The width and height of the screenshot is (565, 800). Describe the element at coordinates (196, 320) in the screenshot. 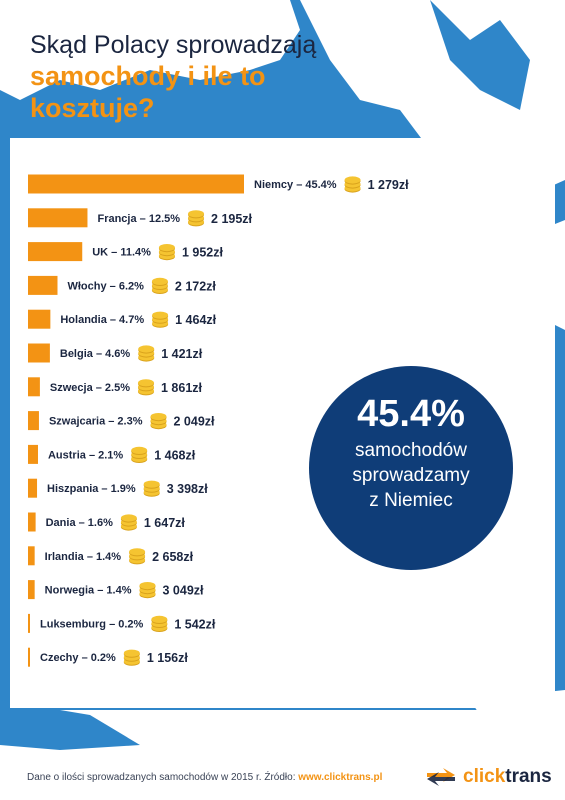

I see `price-label: 1 464zł` at that location.